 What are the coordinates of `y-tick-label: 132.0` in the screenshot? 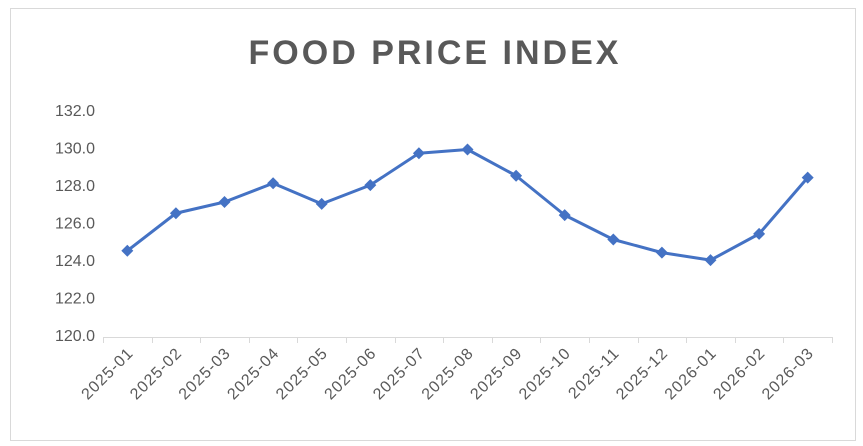 It's located at (75, 111).